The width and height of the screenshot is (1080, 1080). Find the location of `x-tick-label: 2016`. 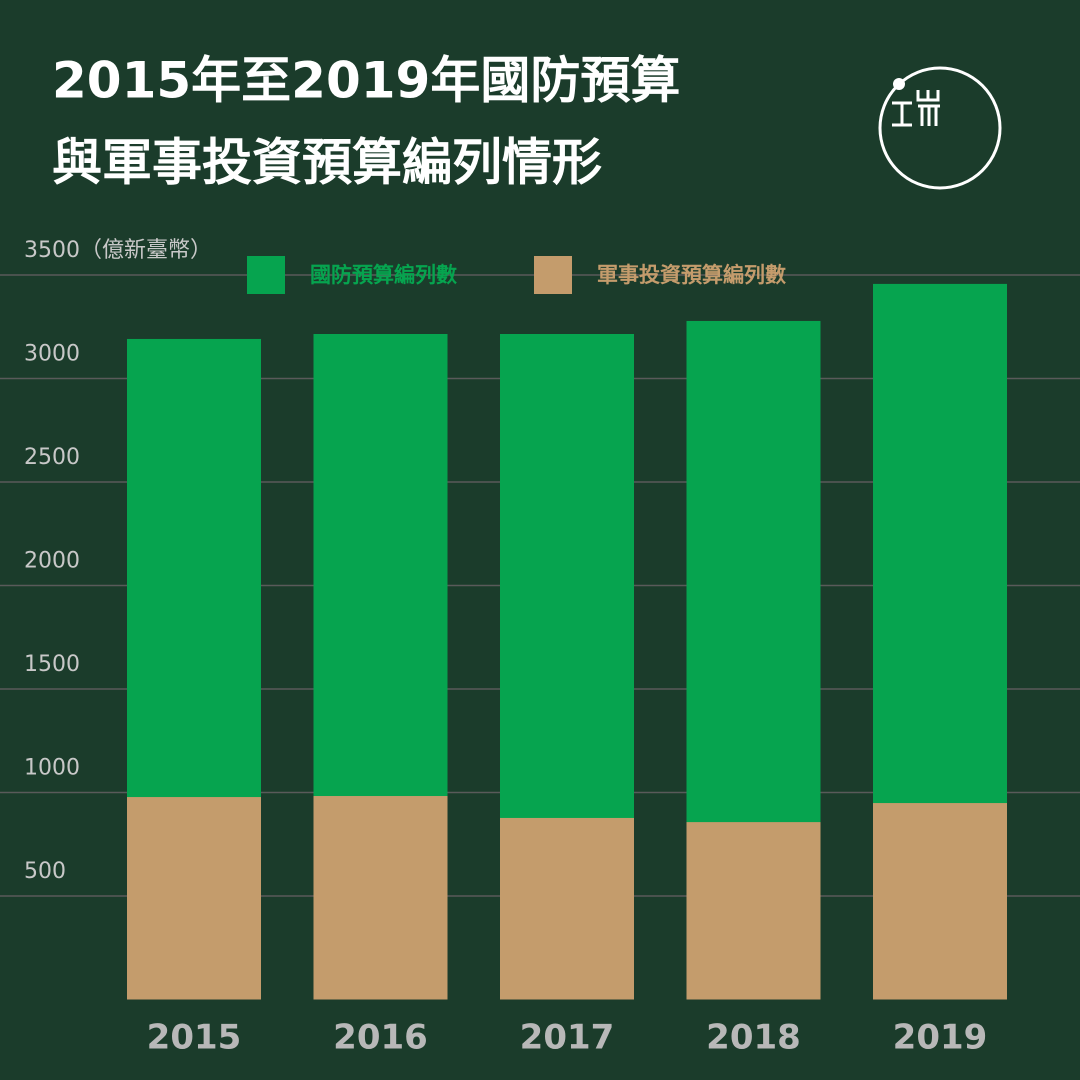

x-tick-label: 2016 is located at coordinates (380, 1038).